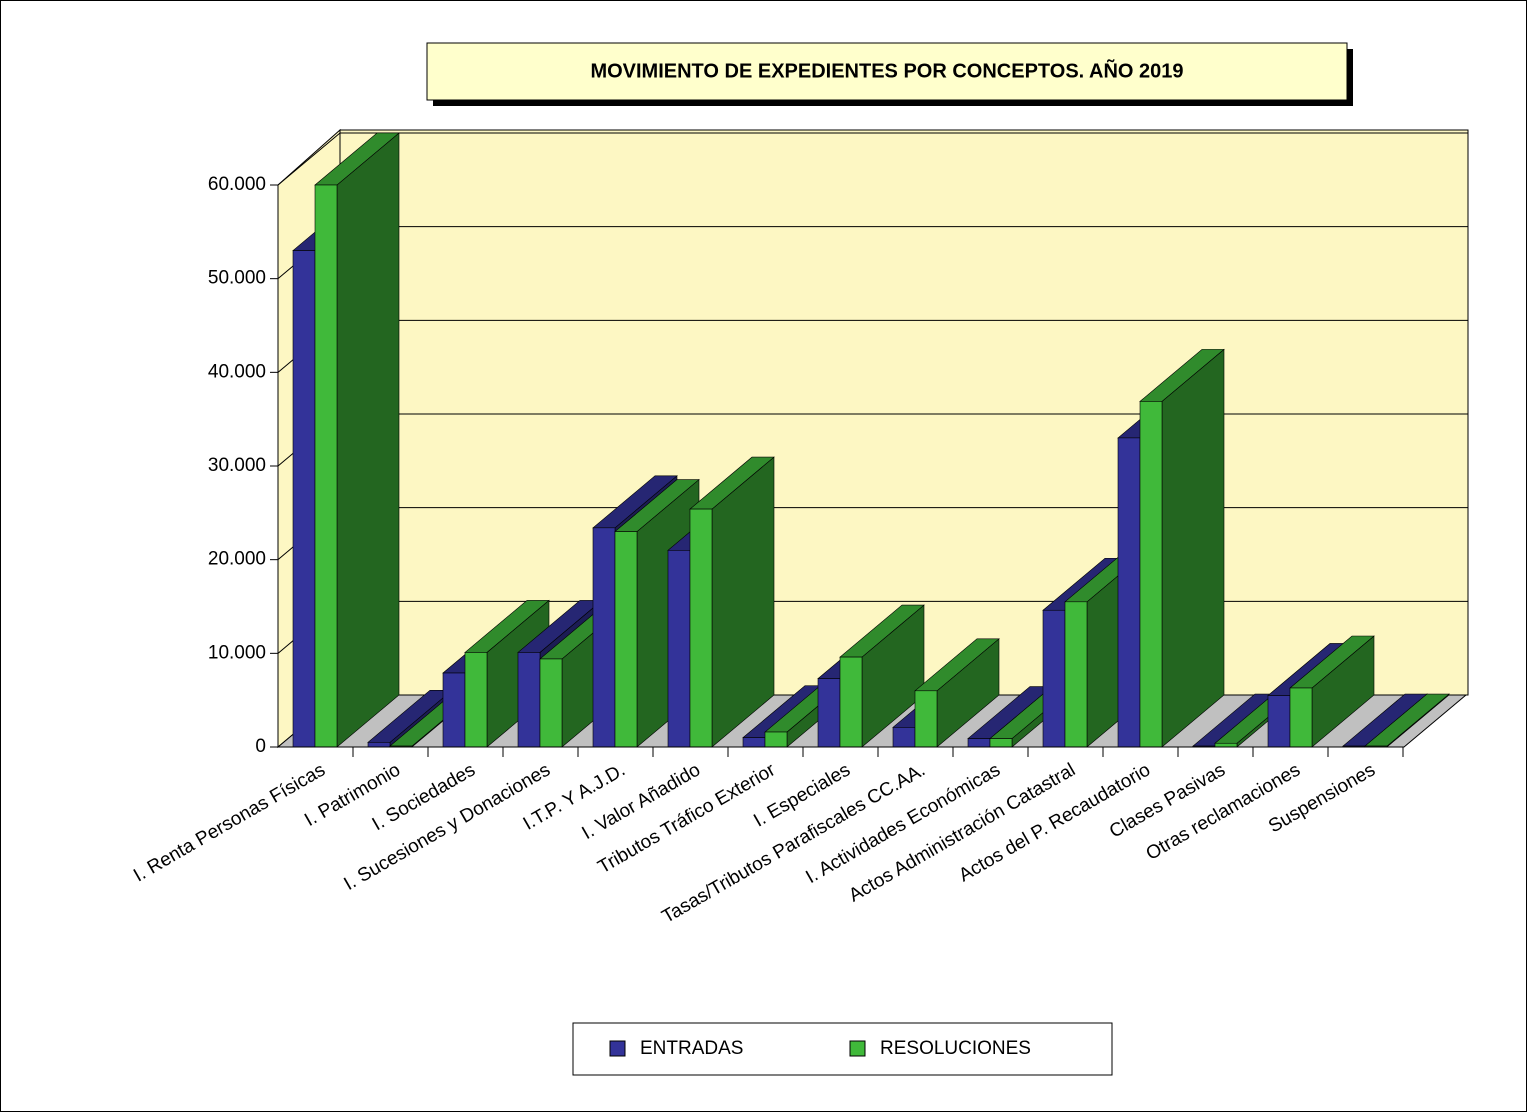 The image size is (1528, 1113). What do you see at coordinates (237, 559) in the screenshot?
I see `y-tick-label: 20.000` at bounding box center [237, 559].